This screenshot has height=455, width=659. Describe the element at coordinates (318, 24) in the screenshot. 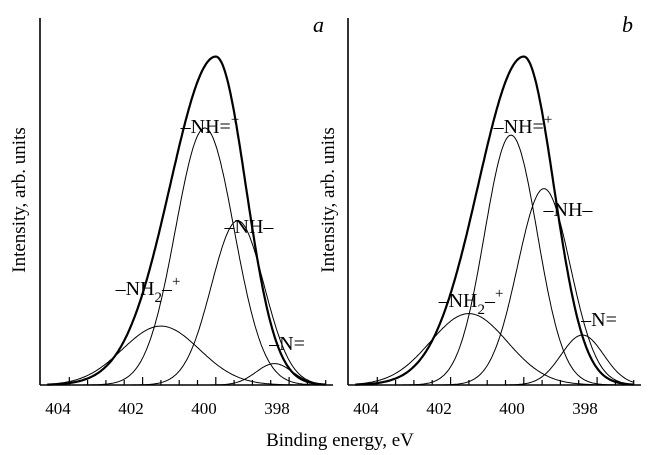

I see `panel-label: a` at that location.